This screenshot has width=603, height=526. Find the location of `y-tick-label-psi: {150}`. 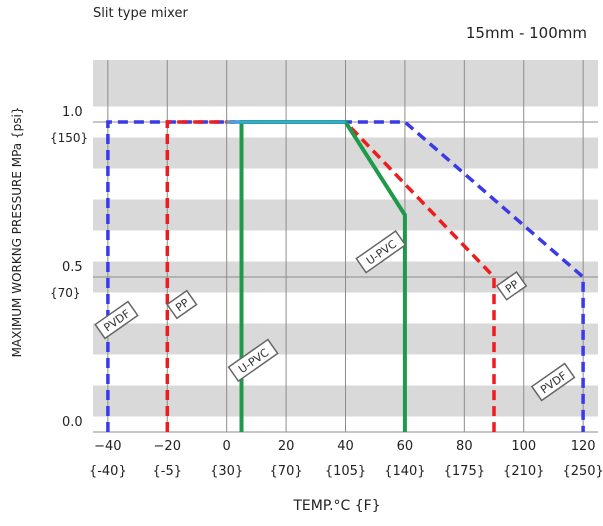

y-tick-label-psi: {150} is located at coordinates (69, 138).